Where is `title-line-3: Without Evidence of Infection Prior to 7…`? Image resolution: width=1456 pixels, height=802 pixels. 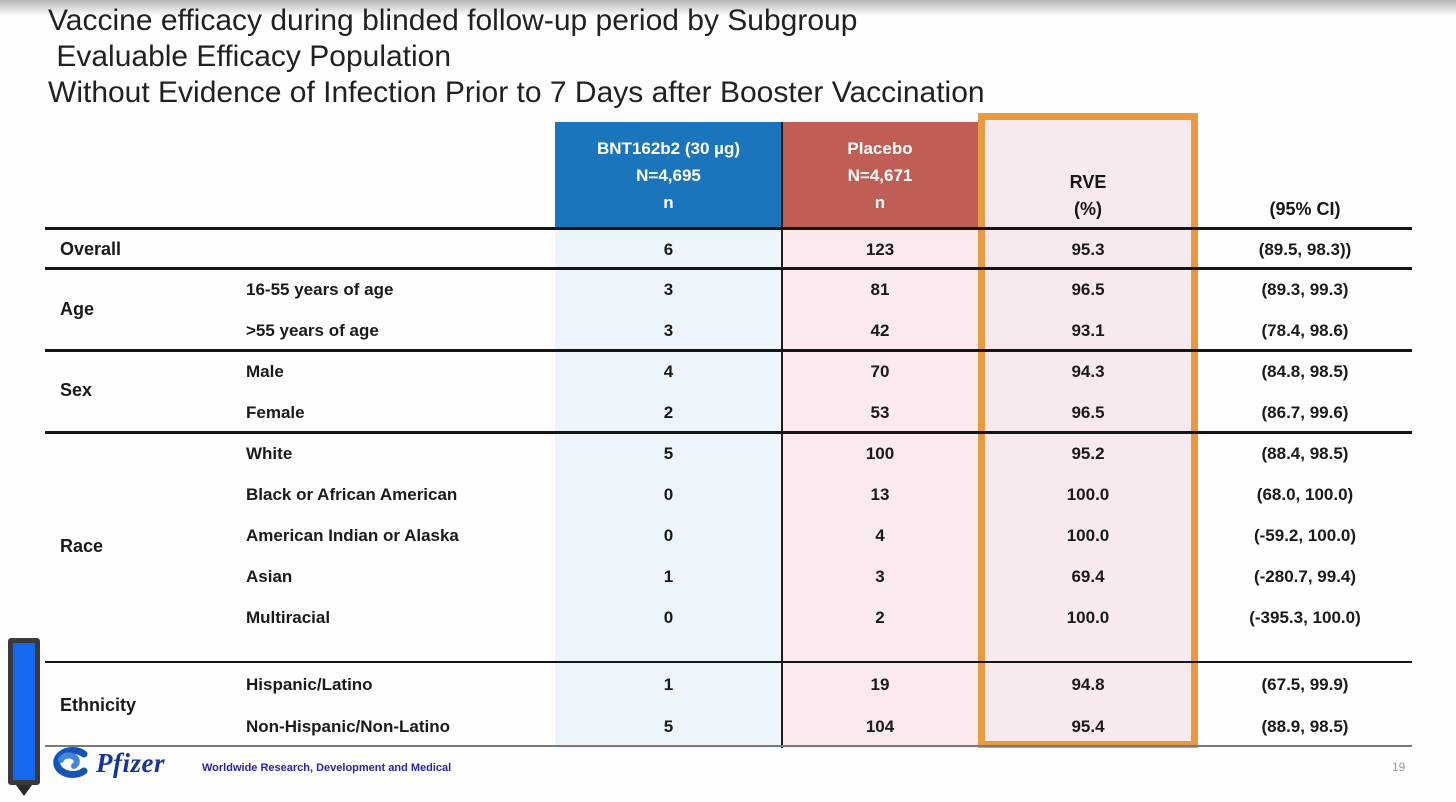
title-line-3: Without Evidence of Infection Prior to 7… is located at coordinates (516, 92).